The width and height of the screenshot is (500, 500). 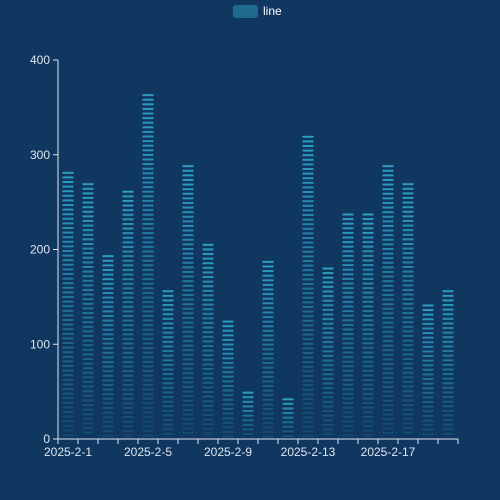 I want to click on legend-swatch, so click(x=245, y=11).